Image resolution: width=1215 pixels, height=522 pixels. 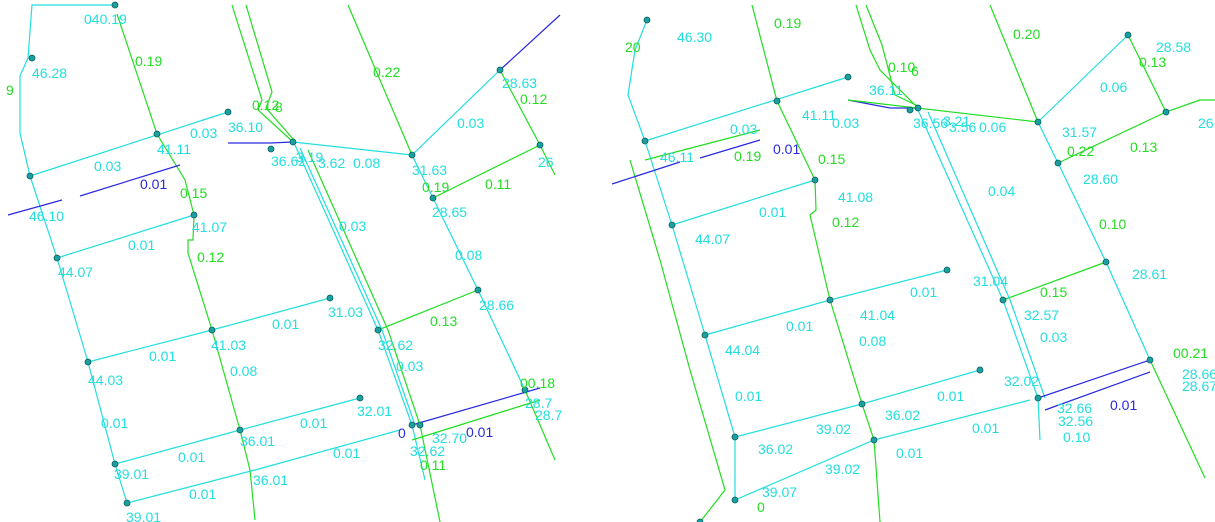 What do you see at coordinates (288, 161) in the screenshot?
I see `elevation-label: 36.62` at bounding box center [288, 161].